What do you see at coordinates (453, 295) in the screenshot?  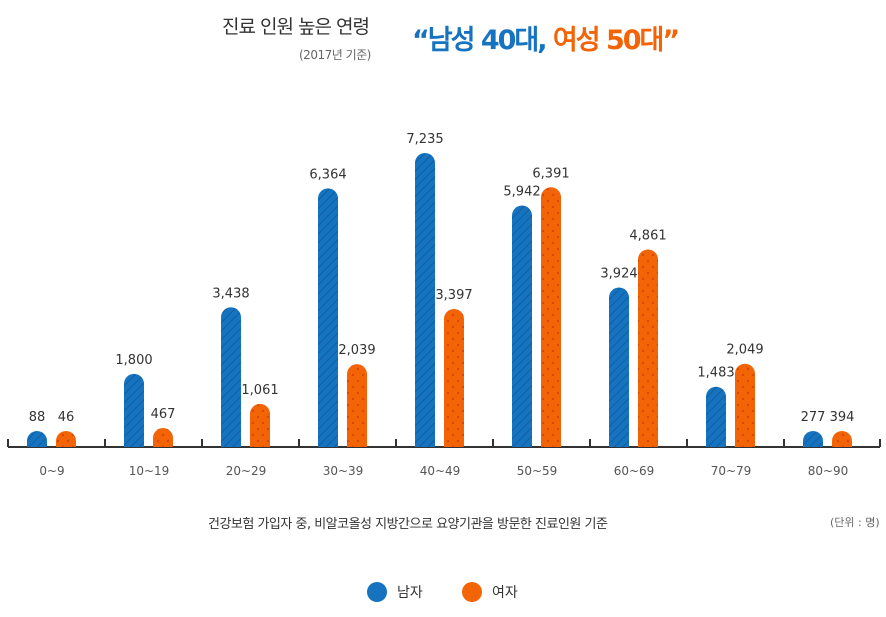 I see `data-label: 3,397` at bounding box center [453, 295].